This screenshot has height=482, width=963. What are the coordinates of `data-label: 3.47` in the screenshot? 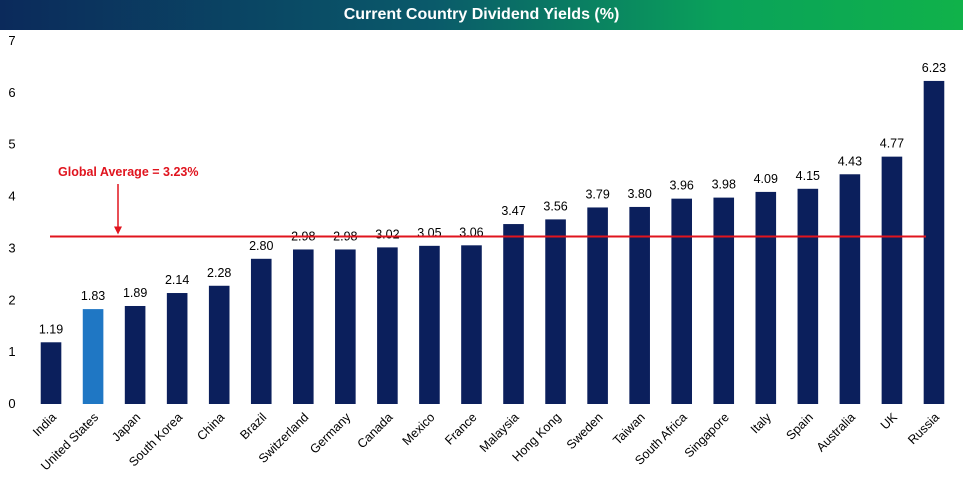 It's located at (513, 211).